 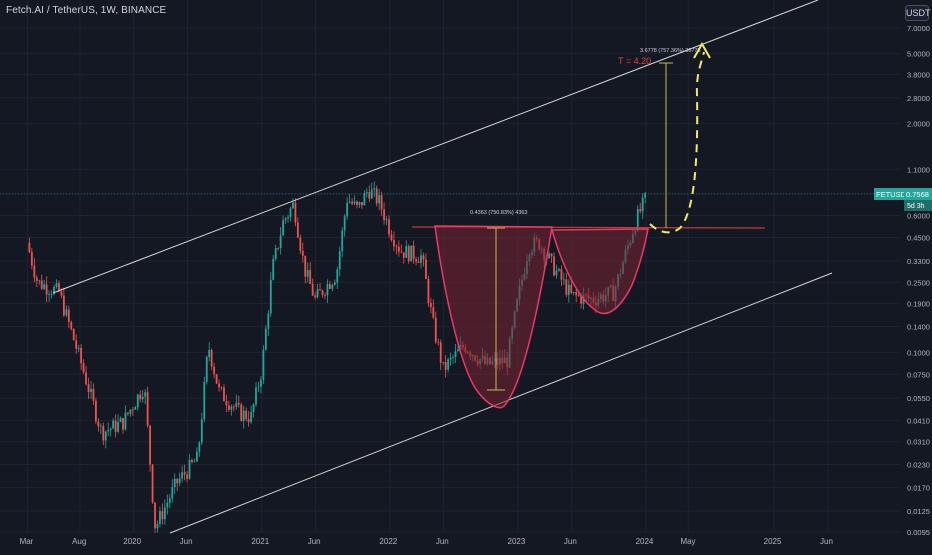 I want to click on projection-path, so click(x=677, y=142).